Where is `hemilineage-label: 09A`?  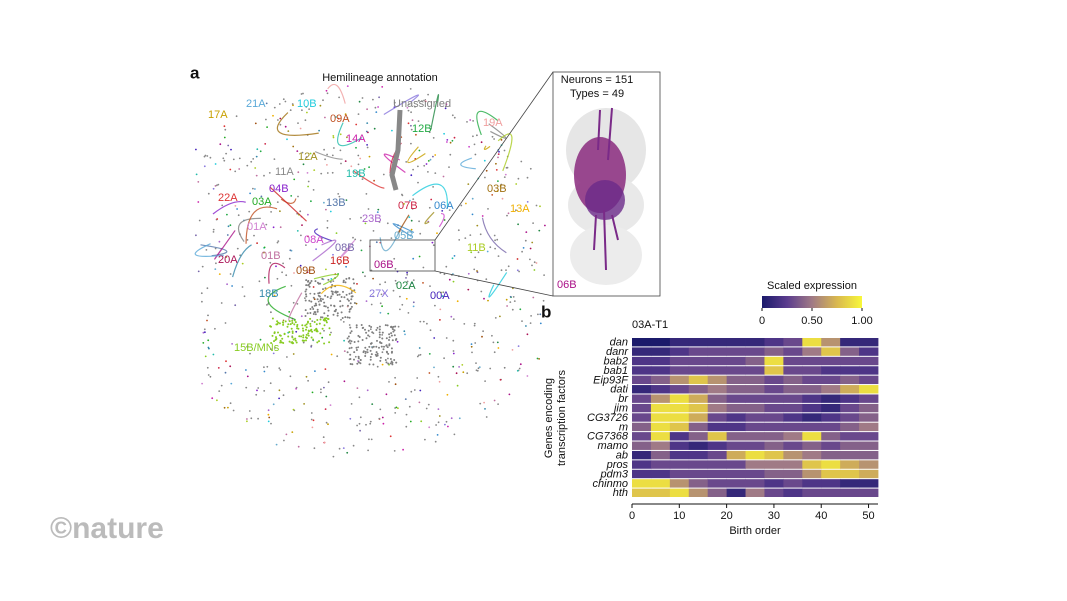
hemilineage-label: 09A is located at coordinates (340, 119).